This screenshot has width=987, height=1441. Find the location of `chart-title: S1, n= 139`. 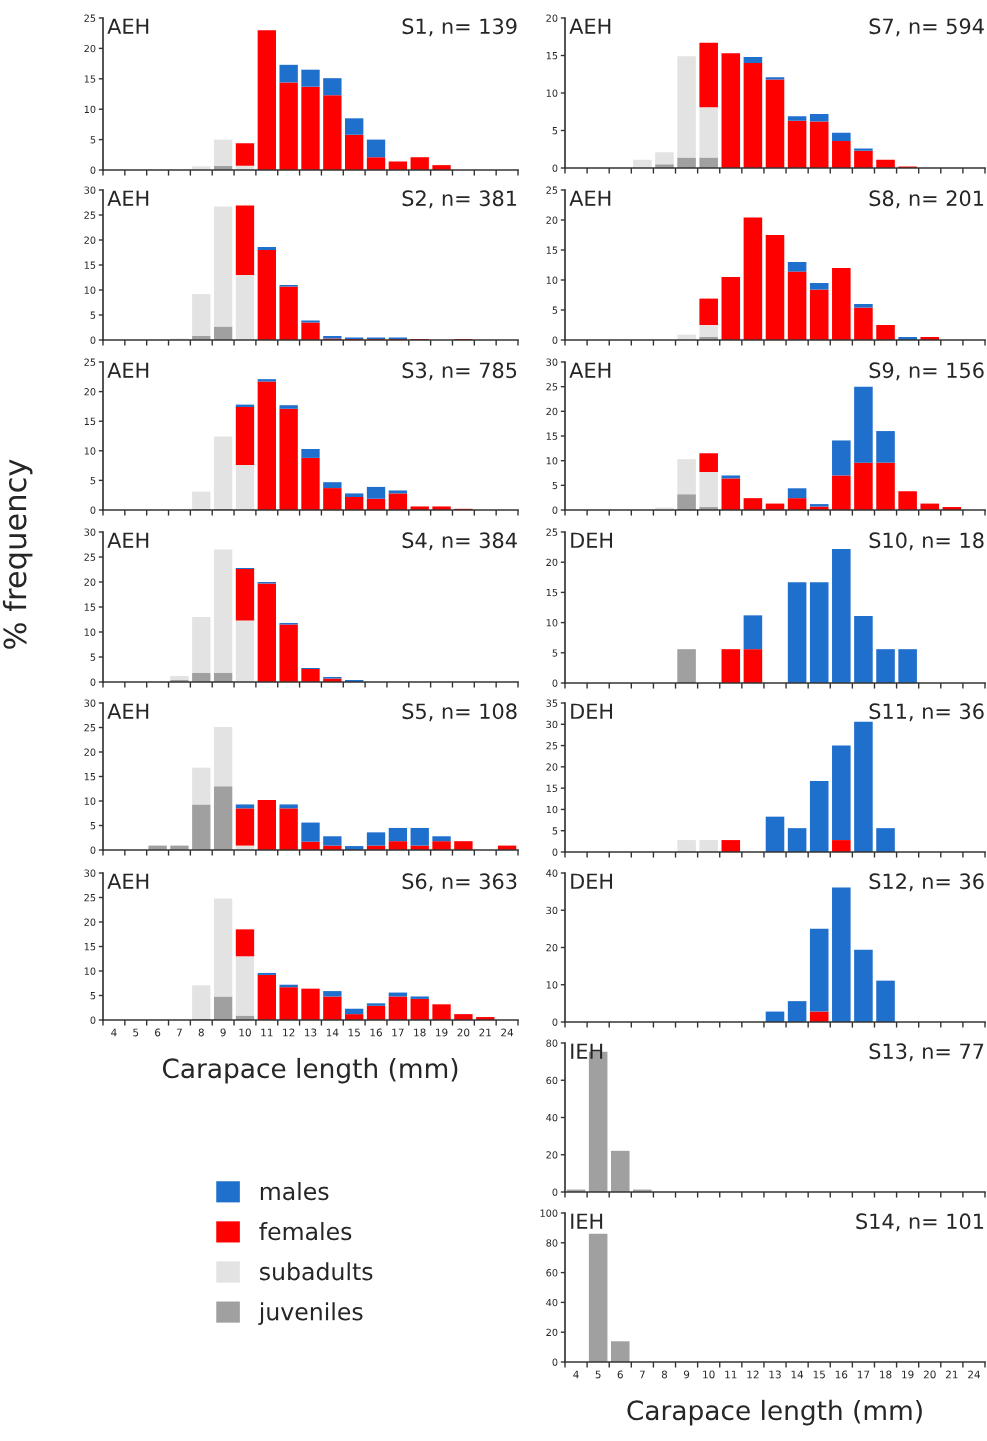

chart-title: S1, n= 139 is located at coordinates (459, 27).